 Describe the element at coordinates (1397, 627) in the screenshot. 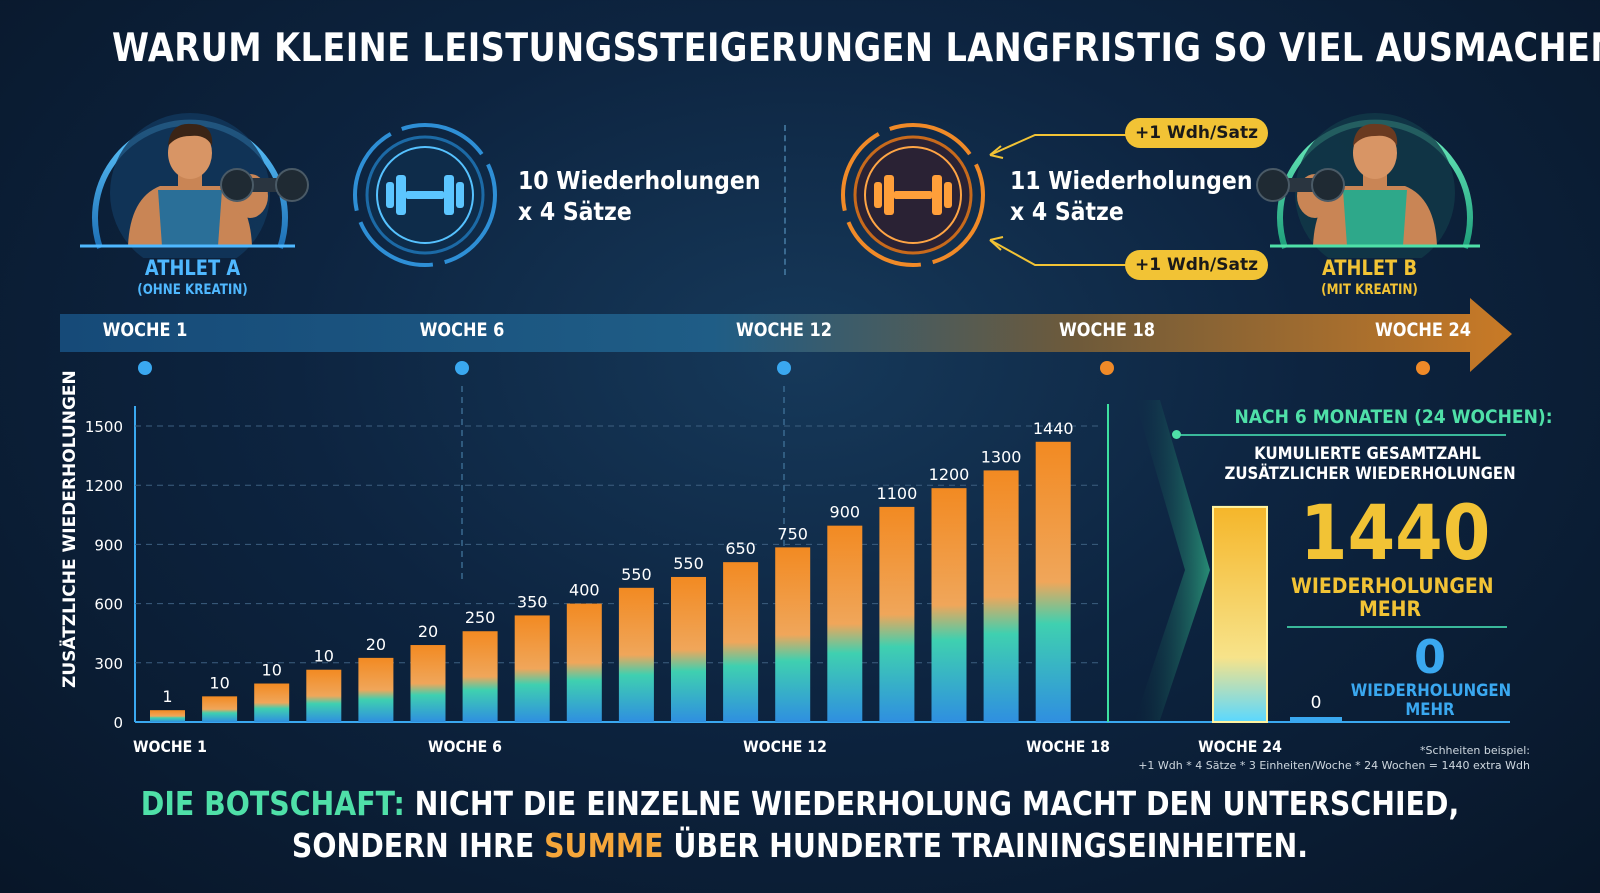

I see `panel-divider` at that location.